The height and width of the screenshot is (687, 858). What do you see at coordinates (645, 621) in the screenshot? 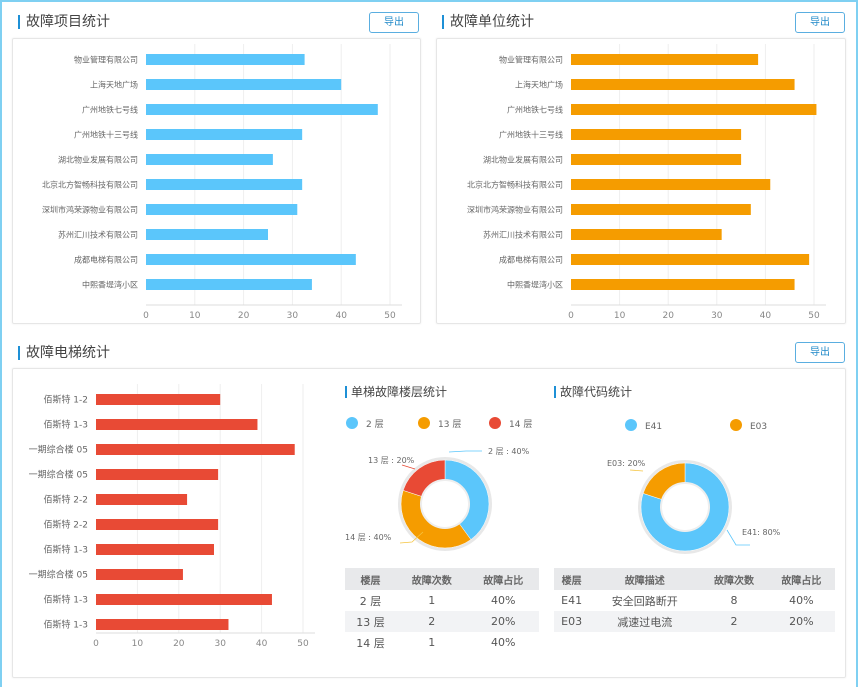
I see `cell: 减速过电流` at bounding box center [645, 621].